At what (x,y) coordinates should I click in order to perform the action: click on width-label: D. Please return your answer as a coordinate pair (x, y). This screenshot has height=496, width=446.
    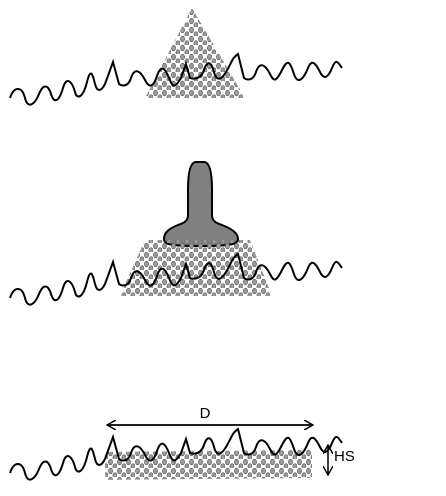
    Looking at the image, I should click on (205, 413).